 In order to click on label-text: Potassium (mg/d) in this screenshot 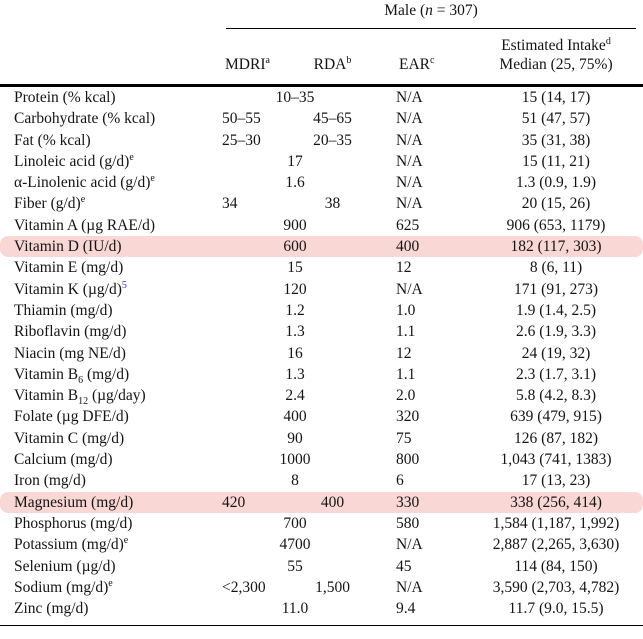, I will do `click(69, 545)`.